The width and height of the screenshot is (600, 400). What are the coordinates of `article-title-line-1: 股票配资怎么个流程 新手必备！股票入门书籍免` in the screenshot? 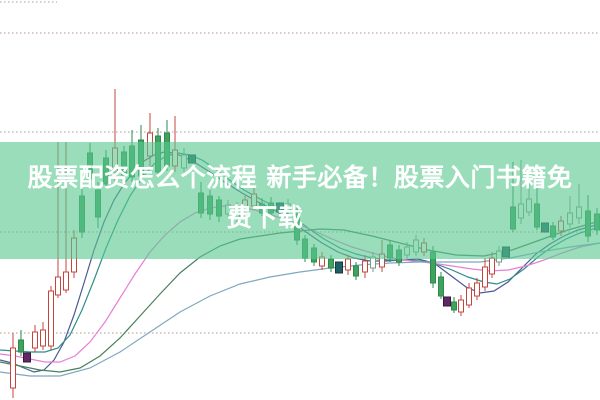 It's located at (300, 177).